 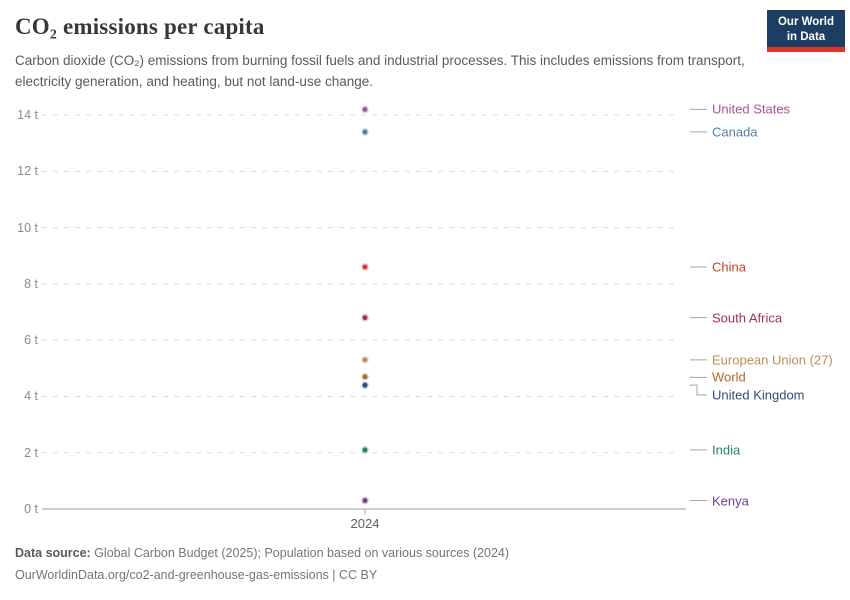 What do you see at coordinates (27, 227) in the screenshot?
I see `y-axis-tick-label: 10 t` at bounding box center [27, 227].